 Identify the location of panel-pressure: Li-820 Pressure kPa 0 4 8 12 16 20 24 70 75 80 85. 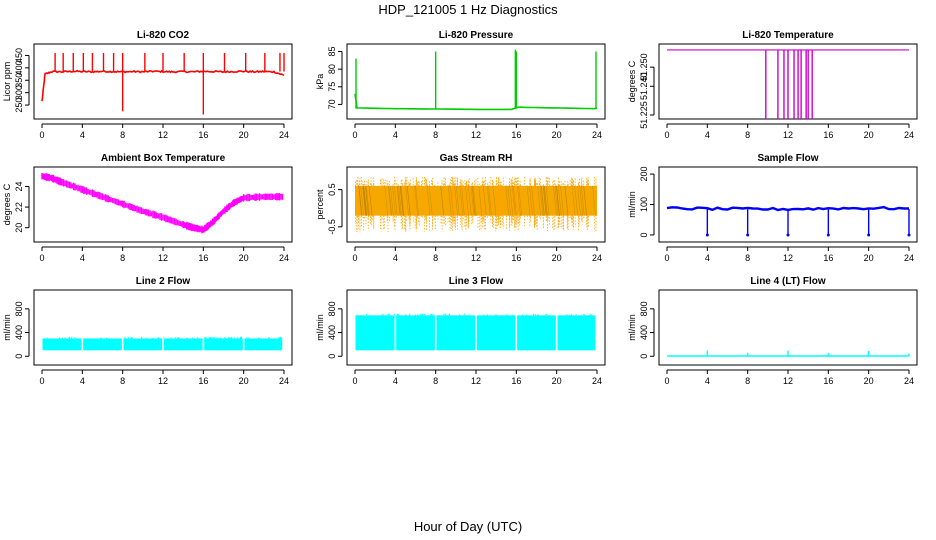
(460, 85).